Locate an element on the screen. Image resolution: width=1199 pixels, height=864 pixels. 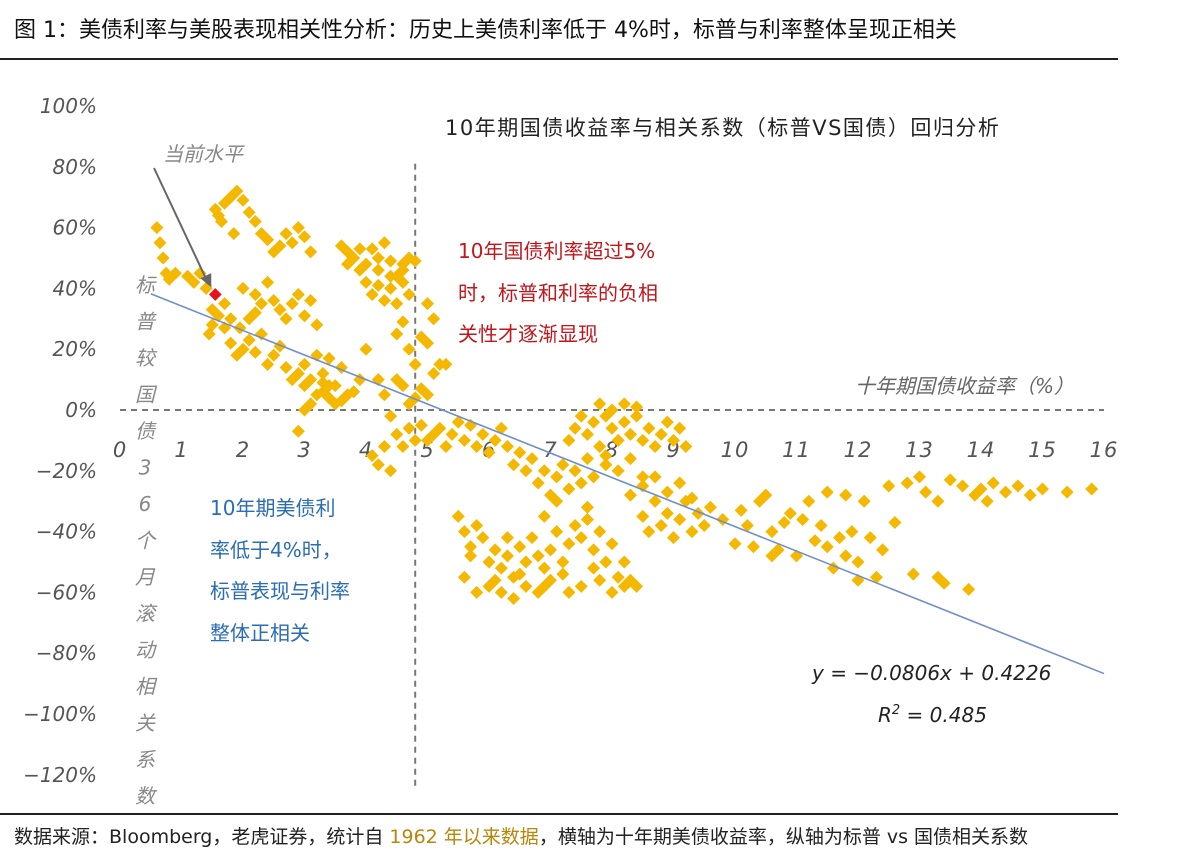
x-tick-label: 12 is located at coordinates (858, 450).